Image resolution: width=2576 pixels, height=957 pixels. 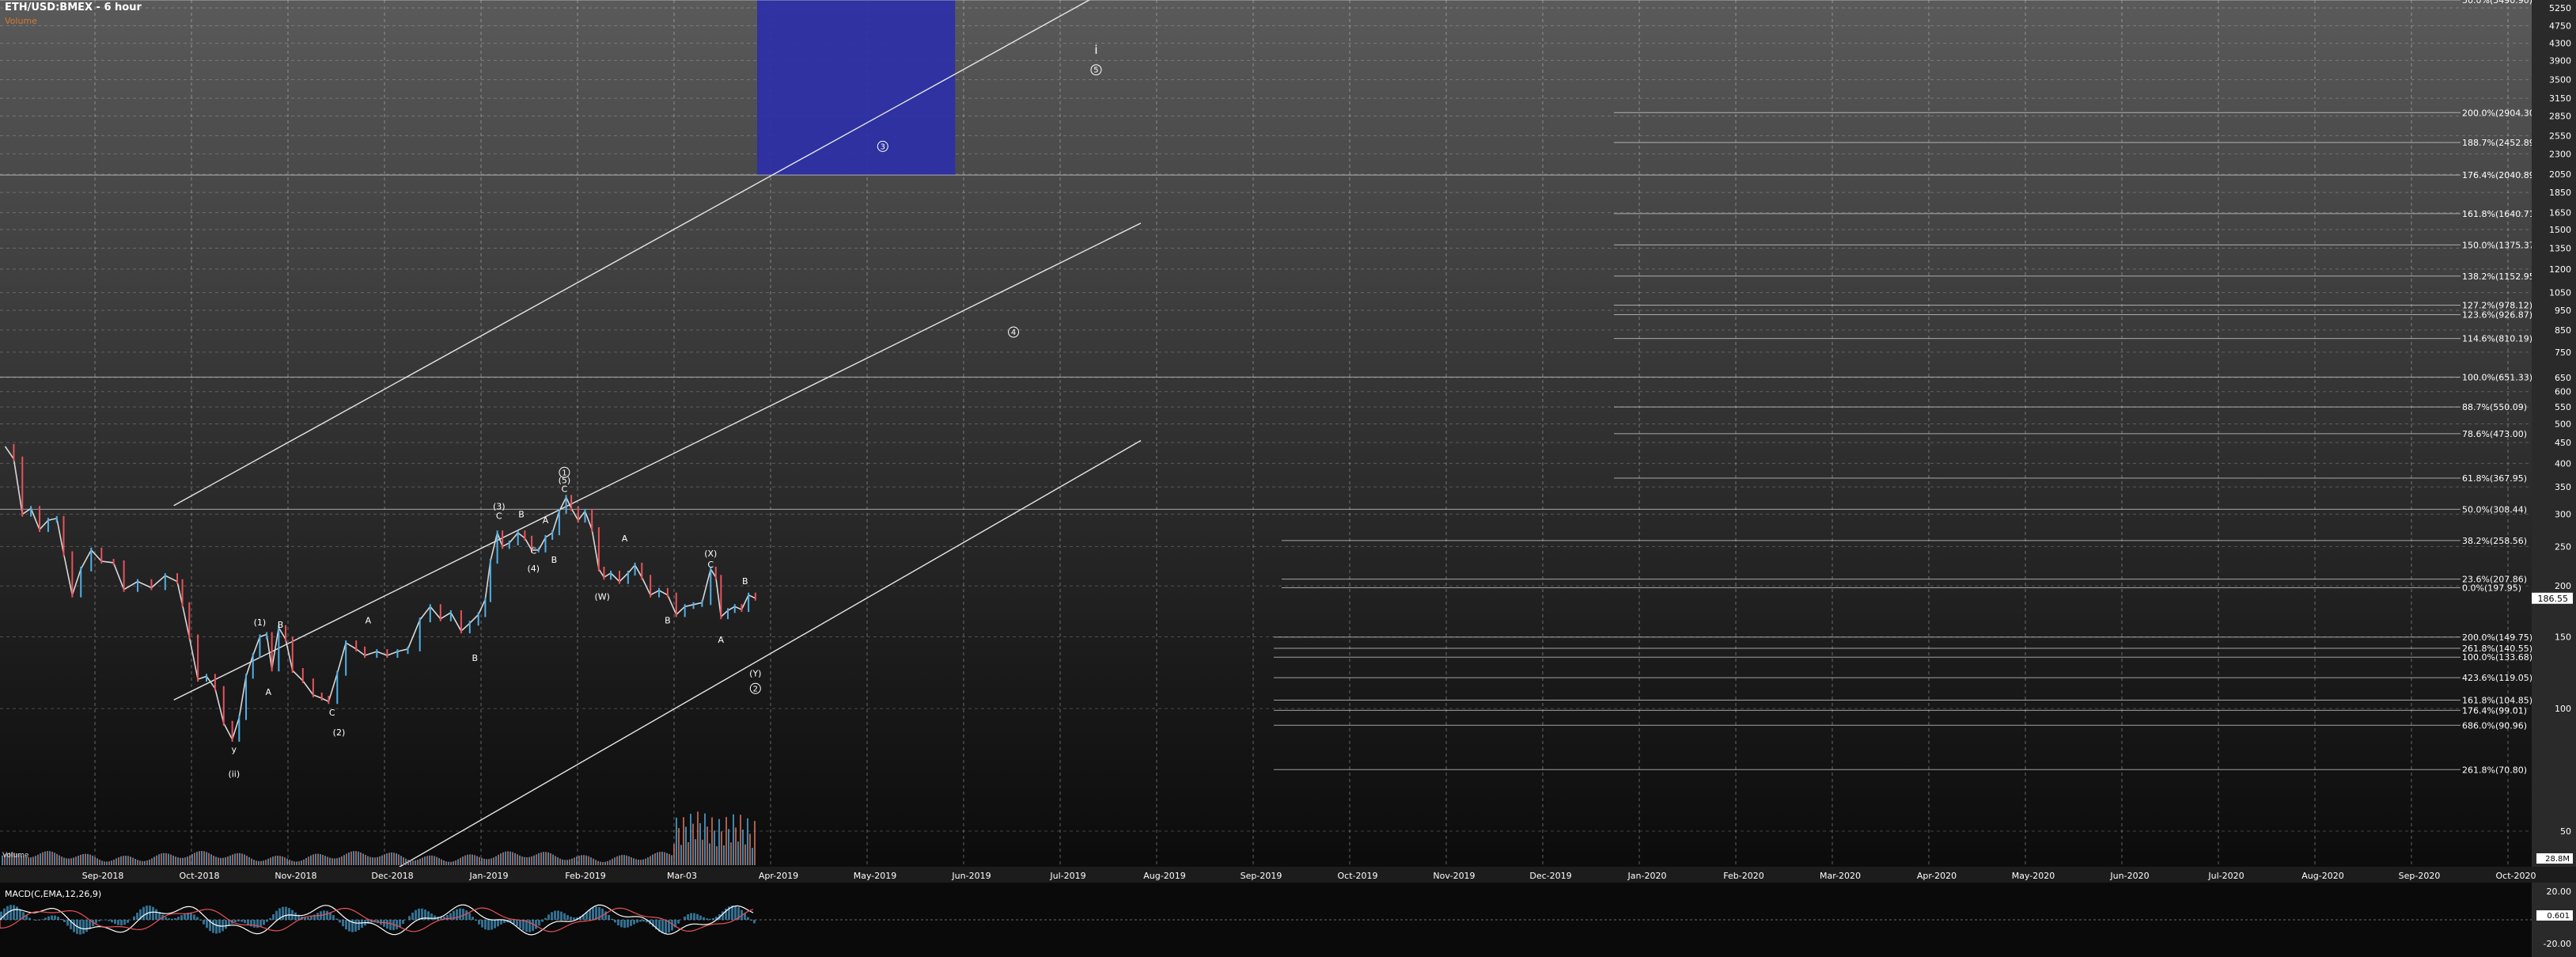 I want to click on wave-label: B, so click(x=554, y=560).